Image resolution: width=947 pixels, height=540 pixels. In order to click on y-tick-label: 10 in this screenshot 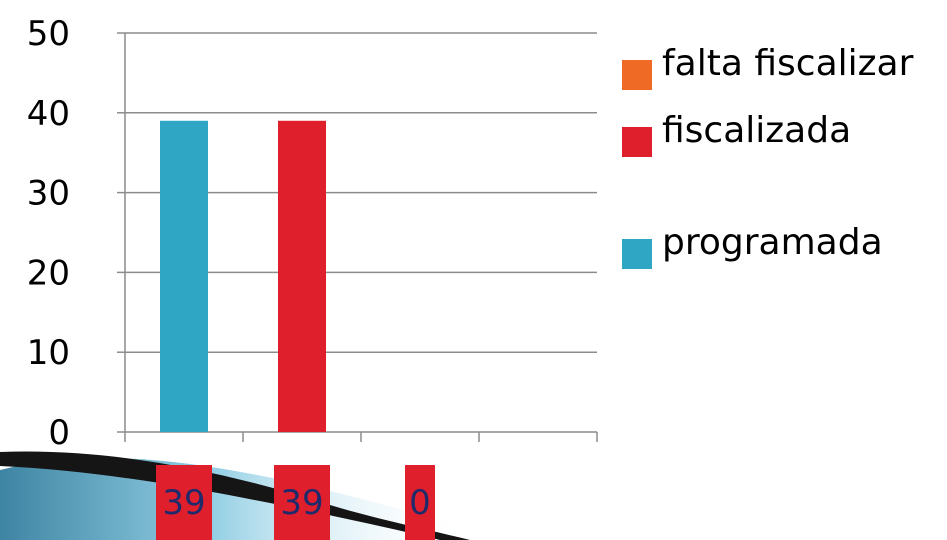, I will do `click(48, 353)`.